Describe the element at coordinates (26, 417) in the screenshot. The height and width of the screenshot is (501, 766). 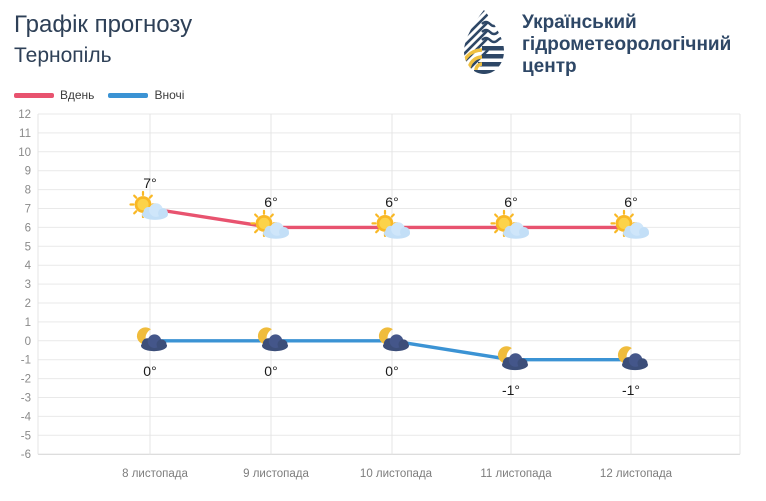
I see `y-tick-label: -4` at that location.